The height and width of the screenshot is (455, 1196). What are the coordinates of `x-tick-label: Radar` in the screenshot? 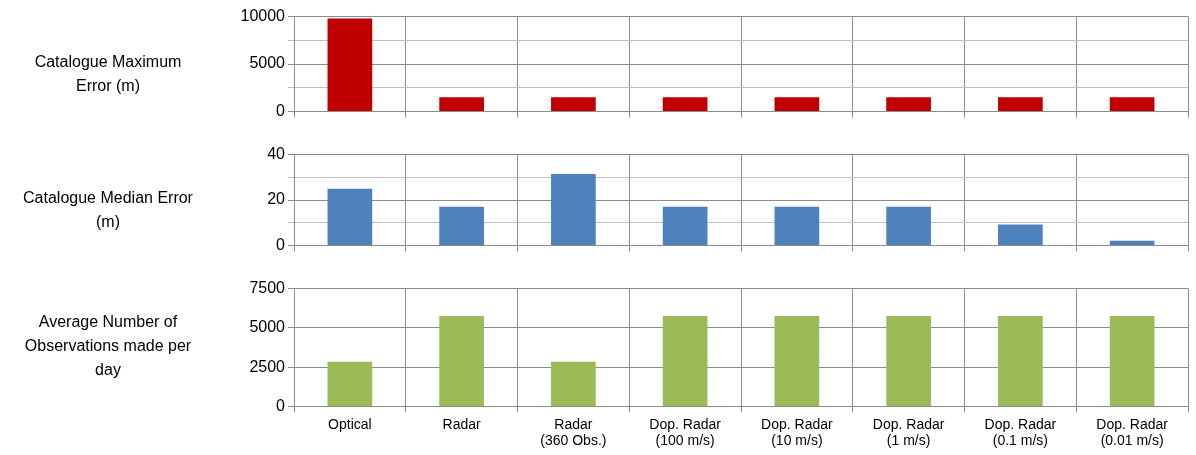 It's located at (462, 423).